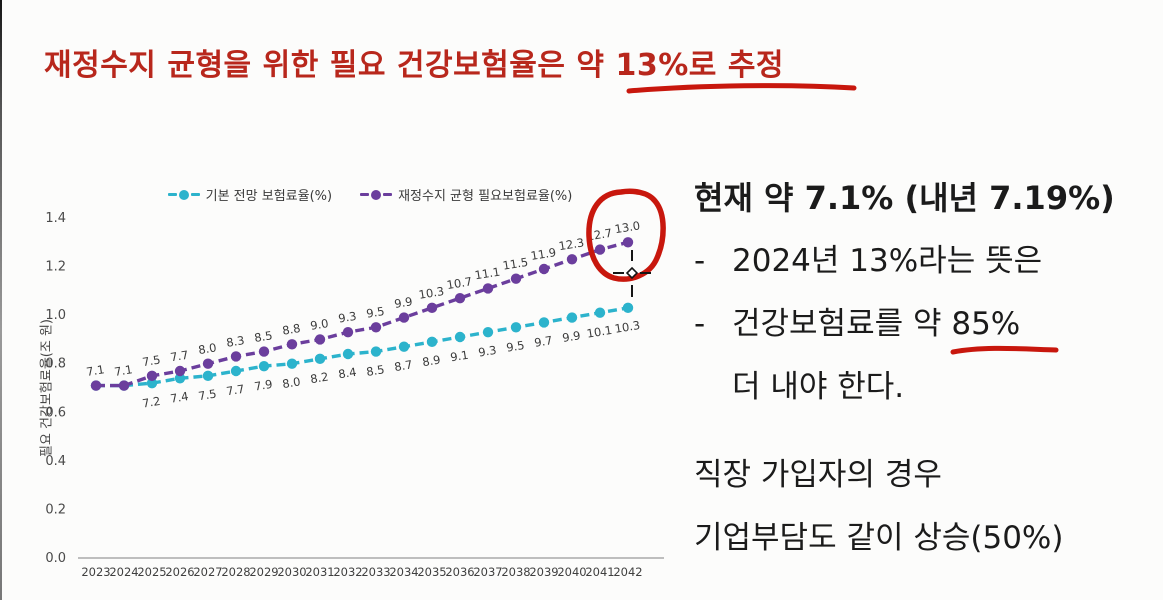  I want to click on commentary-bullet-2-cont-text: 더 내야 한다., so click(818, 387).